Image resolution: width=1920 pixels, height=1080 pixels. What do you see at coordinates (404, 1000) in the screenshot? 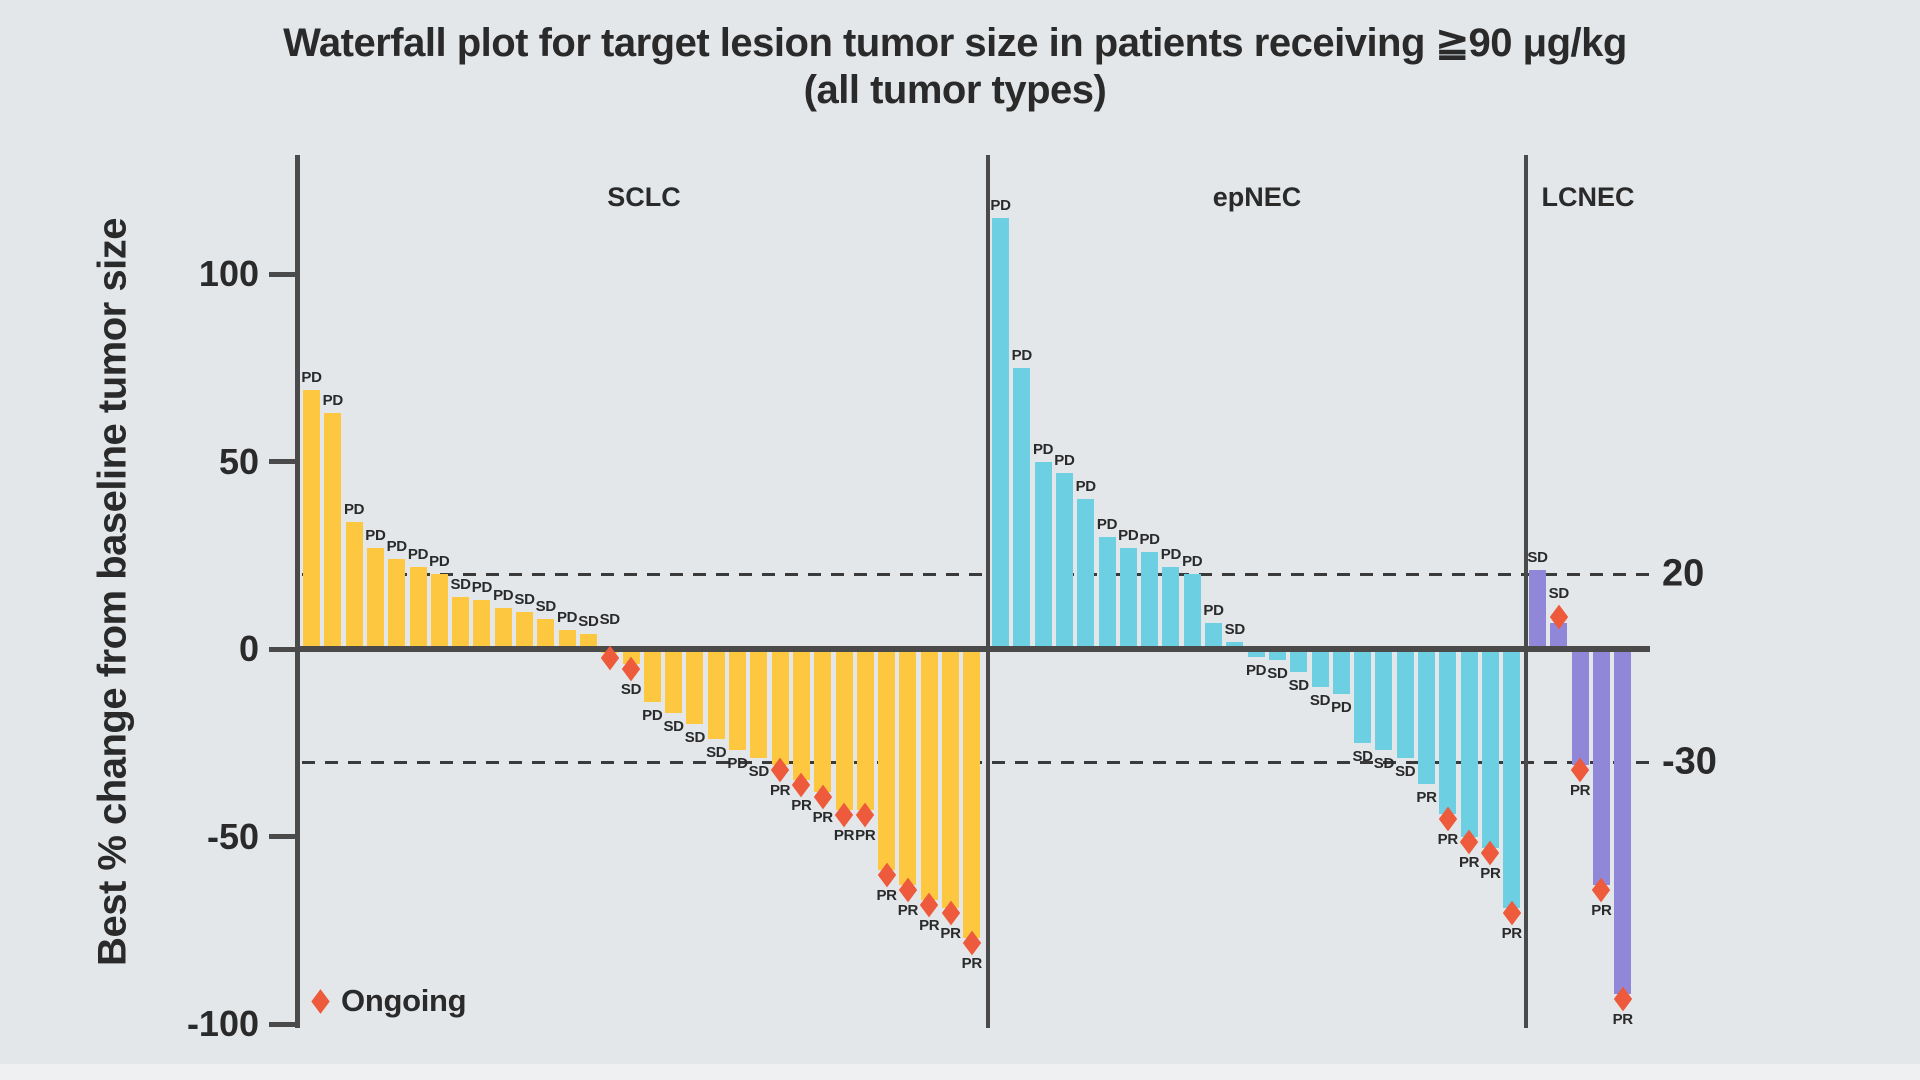
I see `legend-label: Ongoing` at bounding box center [404, 1000].